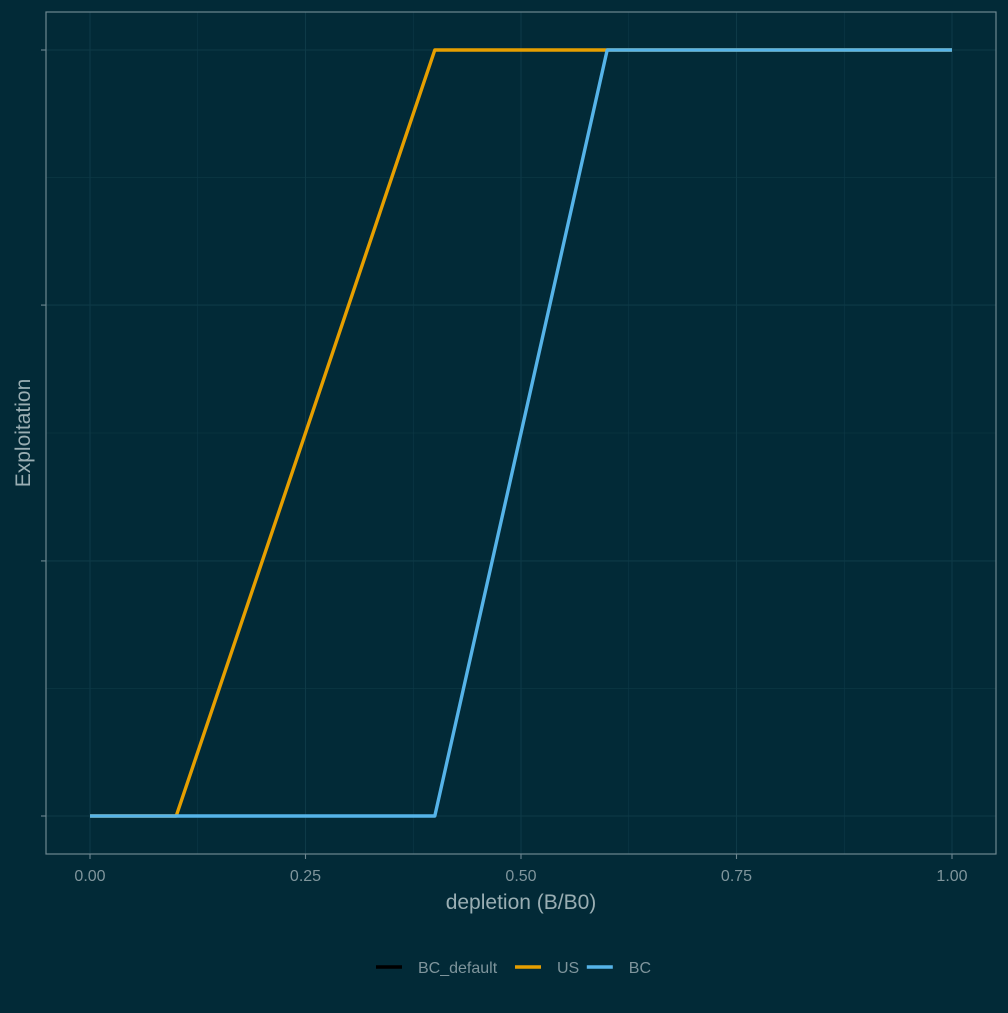 The height and width of the screenshot is (1013, 1008). Describe the element at coordinates (951, 876) in the screenshot. I see `x-tick-label: 1.00` at that location.